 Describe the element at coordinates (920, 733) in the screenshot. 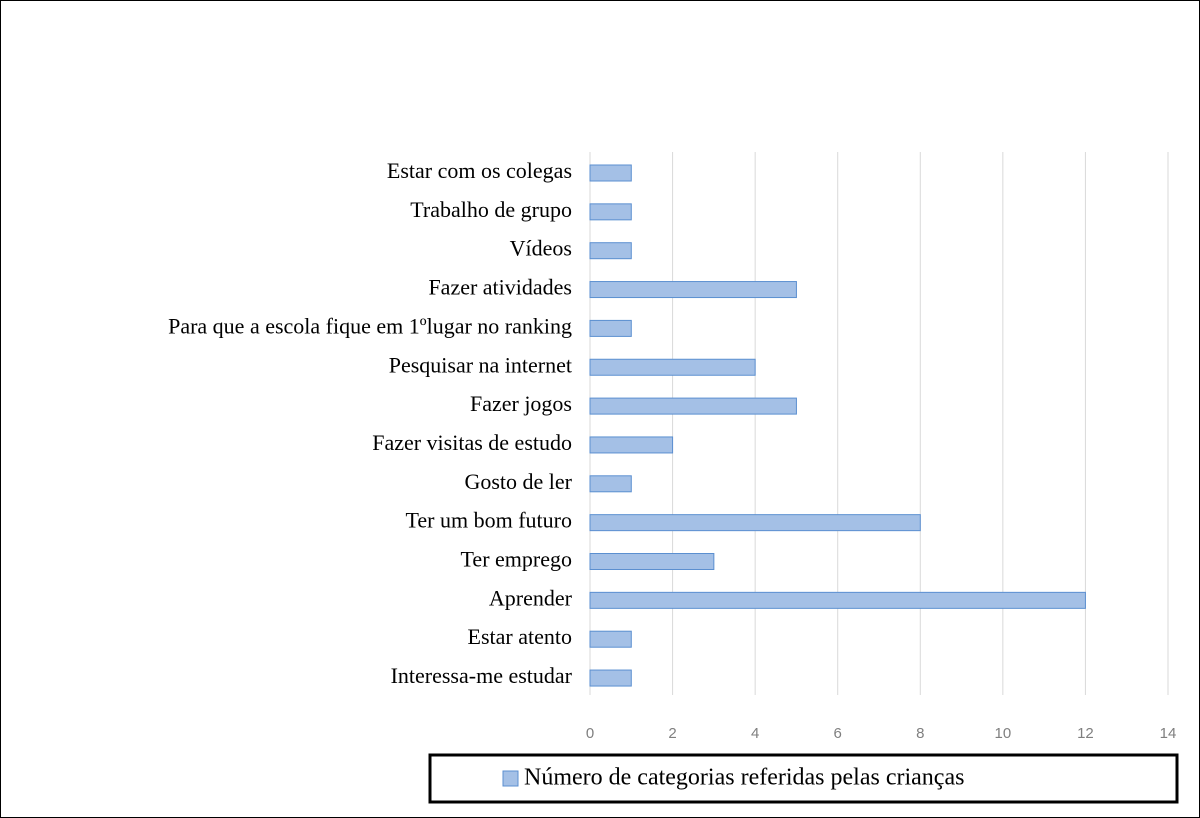

I see `x-tick-label: 8` at that location.